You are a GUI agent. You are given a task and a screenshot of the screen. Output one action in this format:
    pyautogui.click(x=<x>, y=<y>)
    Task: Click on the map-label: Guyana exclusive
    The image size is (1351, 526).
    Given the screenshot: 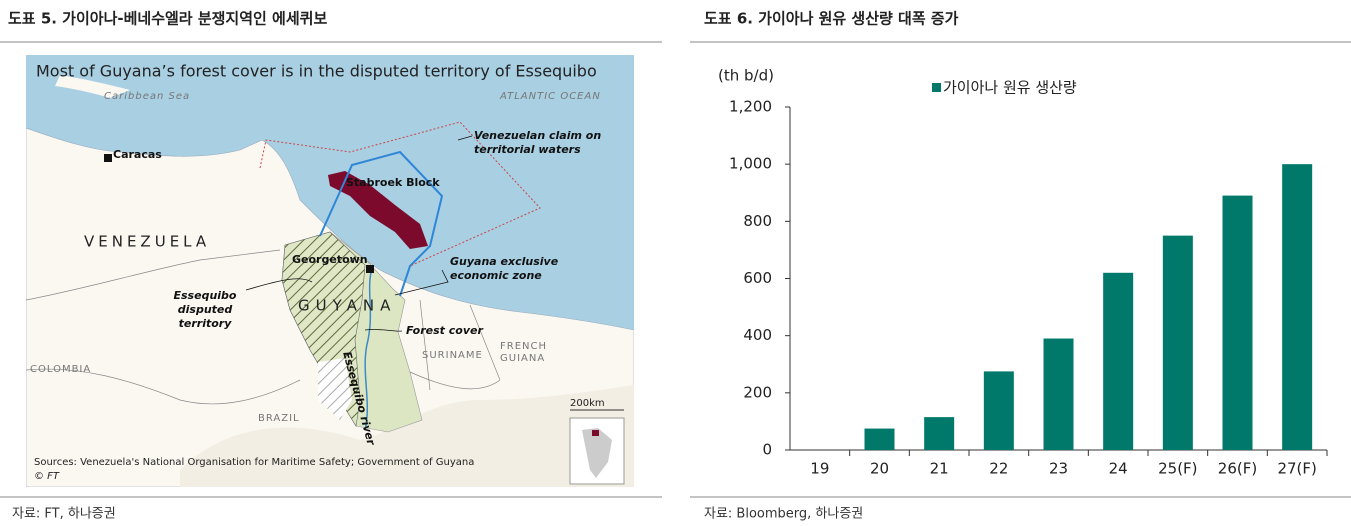 What is the action you would take?
    pyautogui.click(x=504, y=261)
    